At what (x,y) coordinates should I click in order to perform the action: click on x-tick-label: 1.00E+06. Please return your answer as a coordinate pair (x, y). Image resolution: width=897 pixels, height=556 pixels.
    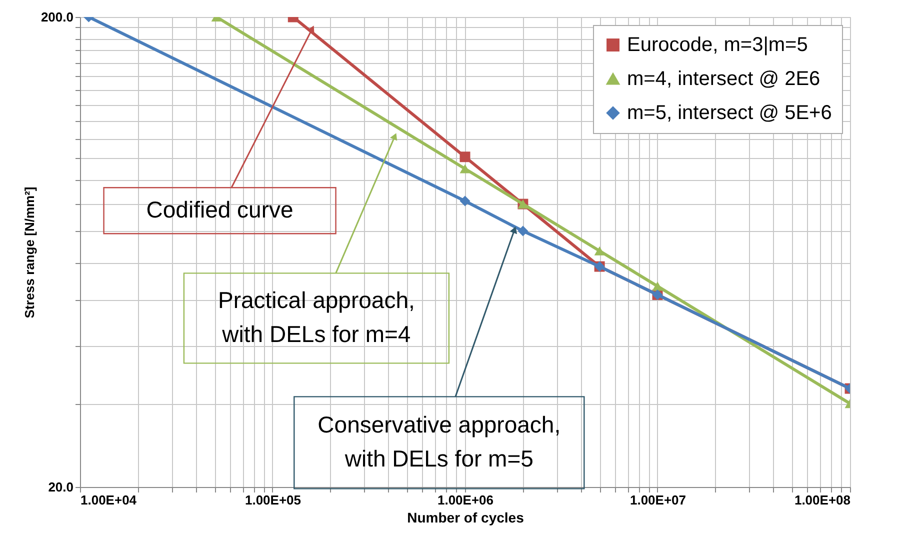
    Looking at the image, I should click on (465, 500).